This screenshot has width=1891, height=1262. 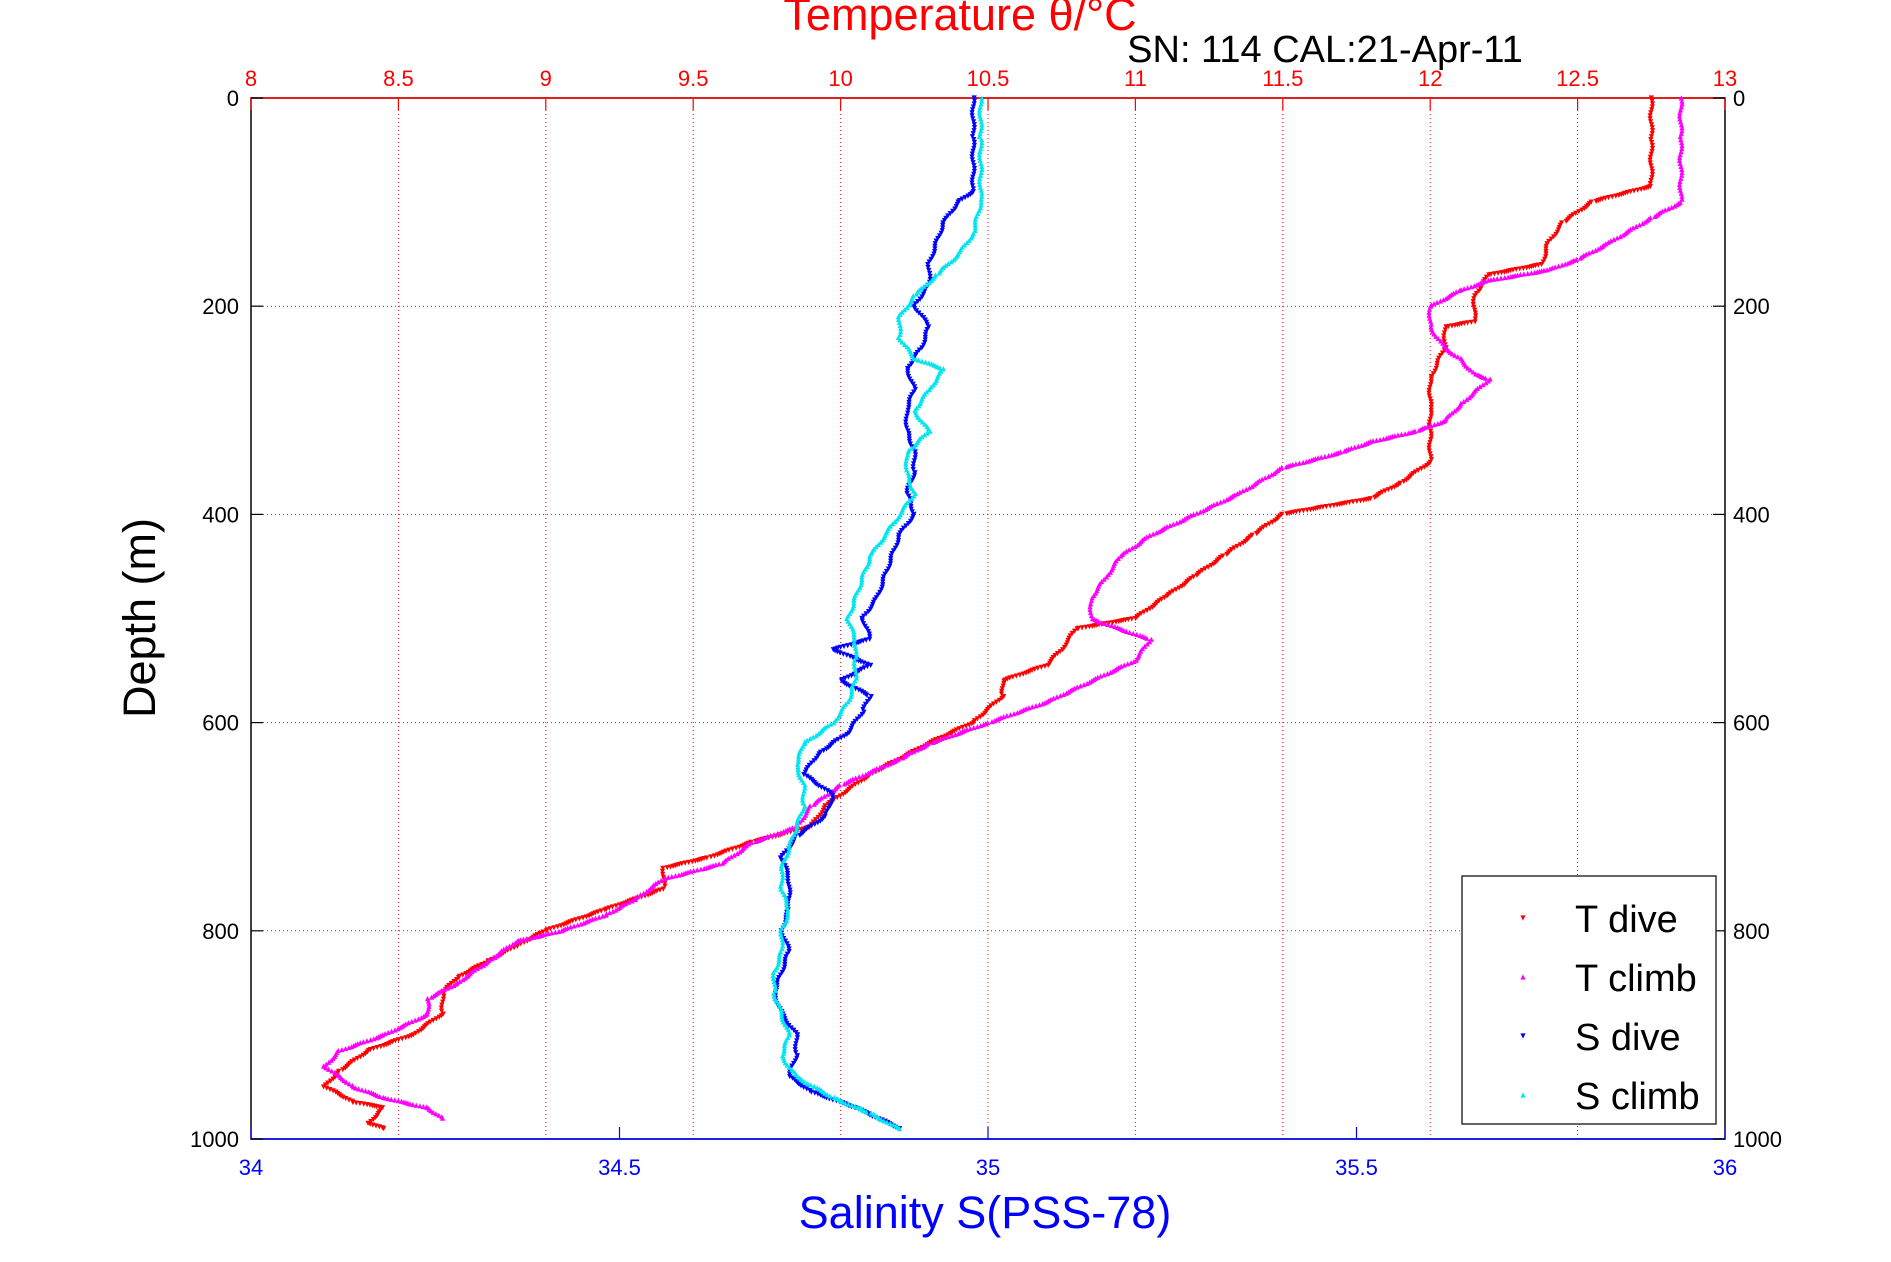 What do you see at coordinates (214, 1139) in the screenshot?
I see `tick-label-depth-left: 1000` at bounding box center [214, 1139].